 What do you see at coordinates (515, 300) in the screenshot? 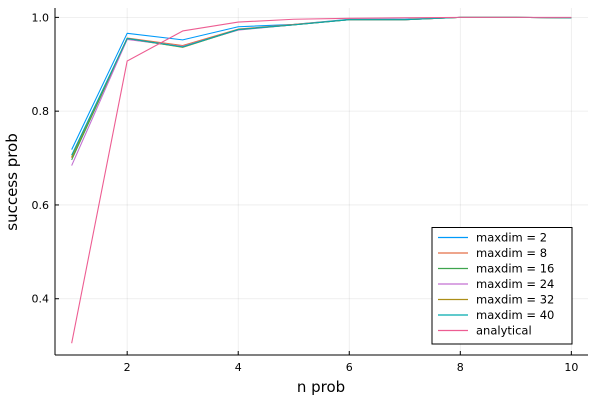
I see `legend-label: maxdim = 32` at bounding box center [515, 300].